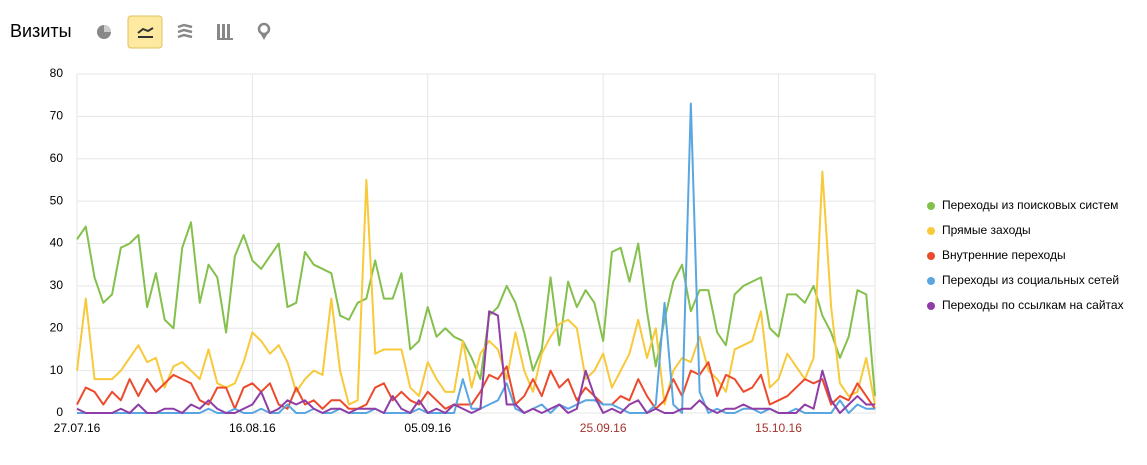 The height and width of the screenshot is (465, 1147). Describe the element at coordinates (57, 158) in the screenshot. I see `y-tick-label: 60` at that location.